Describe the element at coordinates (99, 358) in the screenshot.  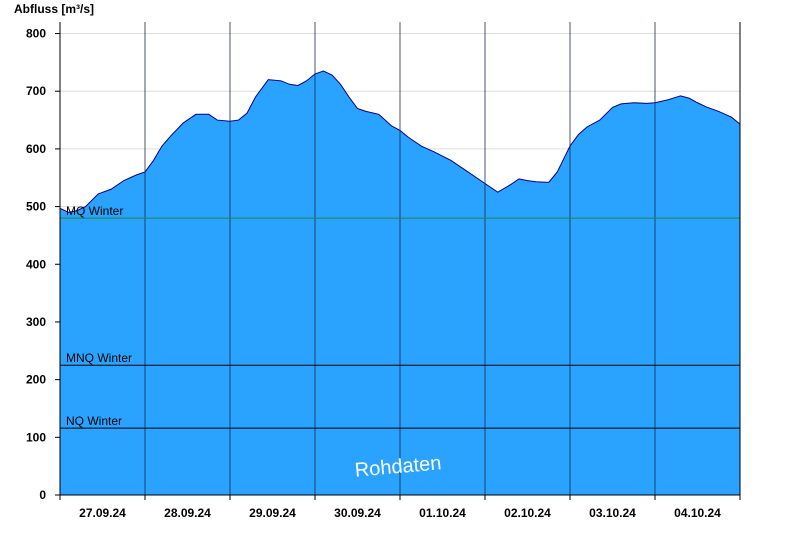
I see `reference-label-1: MNQ Winter` at that location.